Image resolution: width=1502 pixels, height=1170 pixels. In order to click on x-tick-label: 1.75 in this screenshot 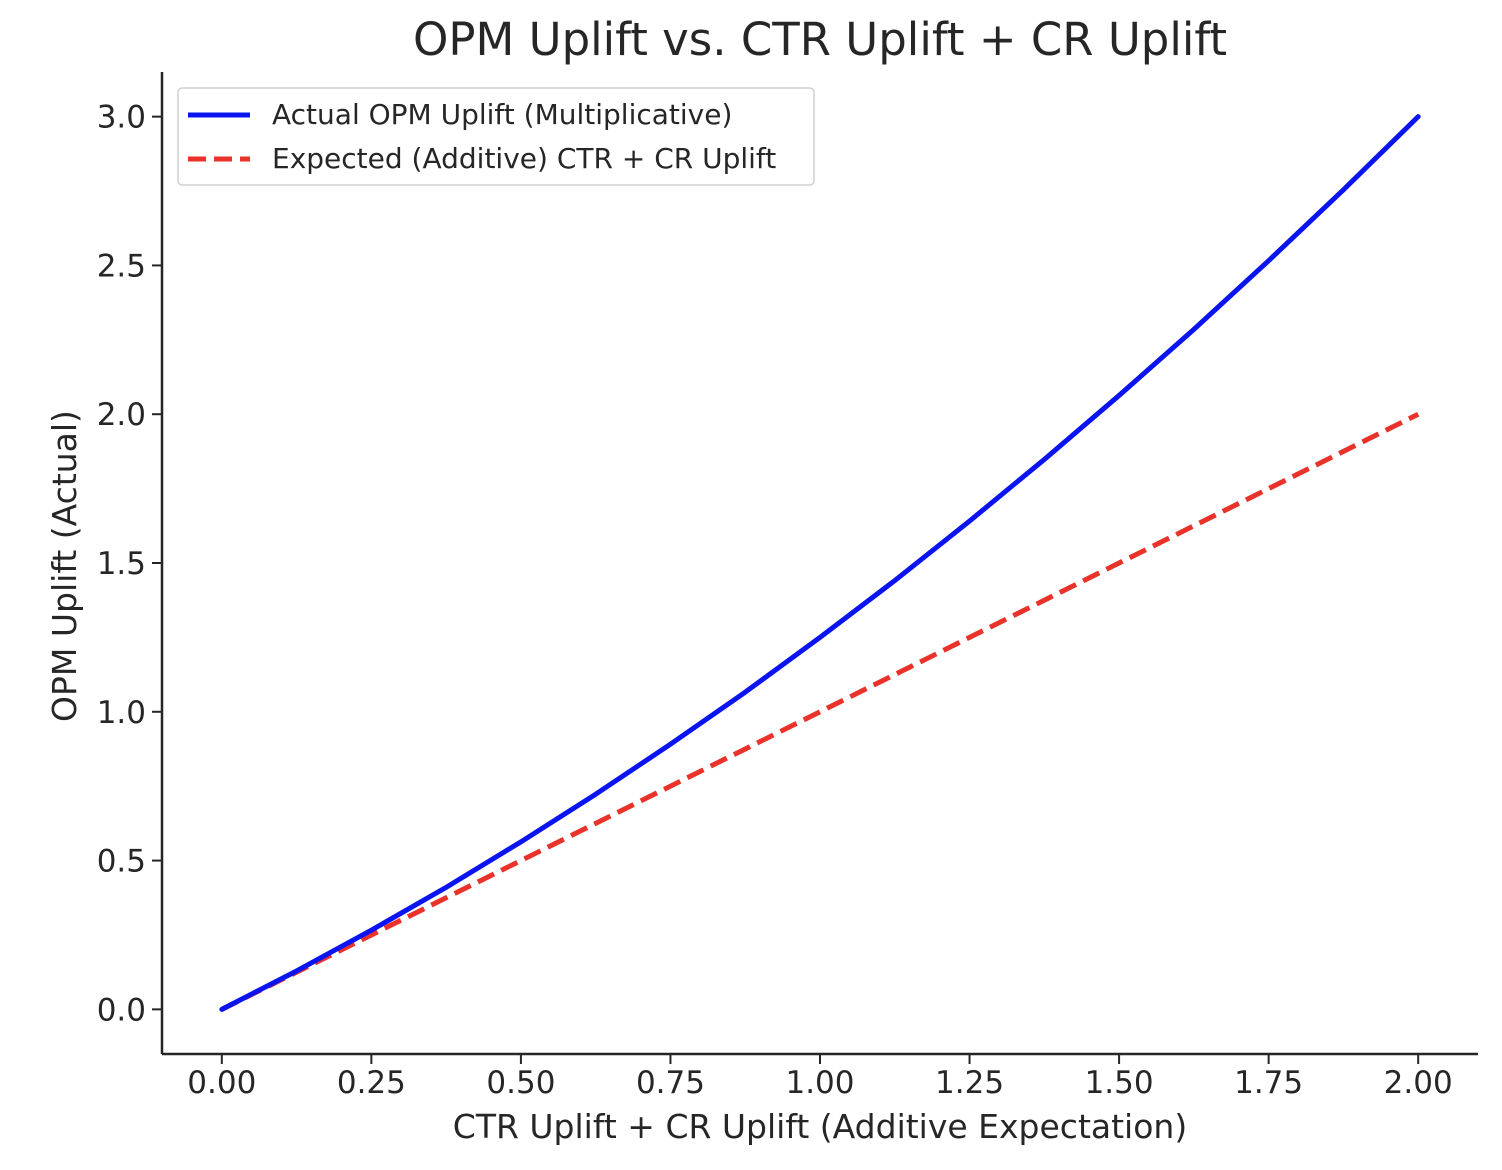, I will do `click(1268, 1083)`.